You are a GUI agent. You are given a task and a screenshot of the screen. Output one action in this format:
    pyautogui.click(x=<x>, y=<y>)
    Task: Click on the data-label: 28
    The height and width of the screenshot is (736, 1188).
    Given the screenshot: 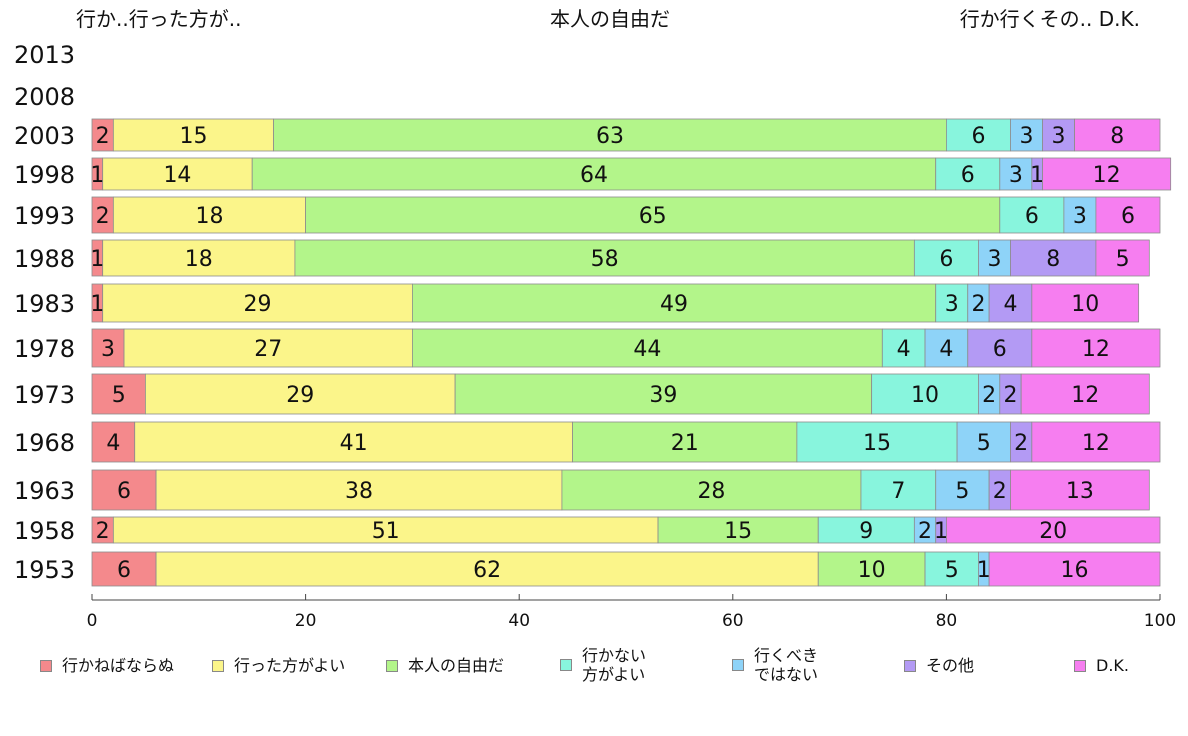 What is the action you would take?
    pyautogui.click(x=711, y=491)
    